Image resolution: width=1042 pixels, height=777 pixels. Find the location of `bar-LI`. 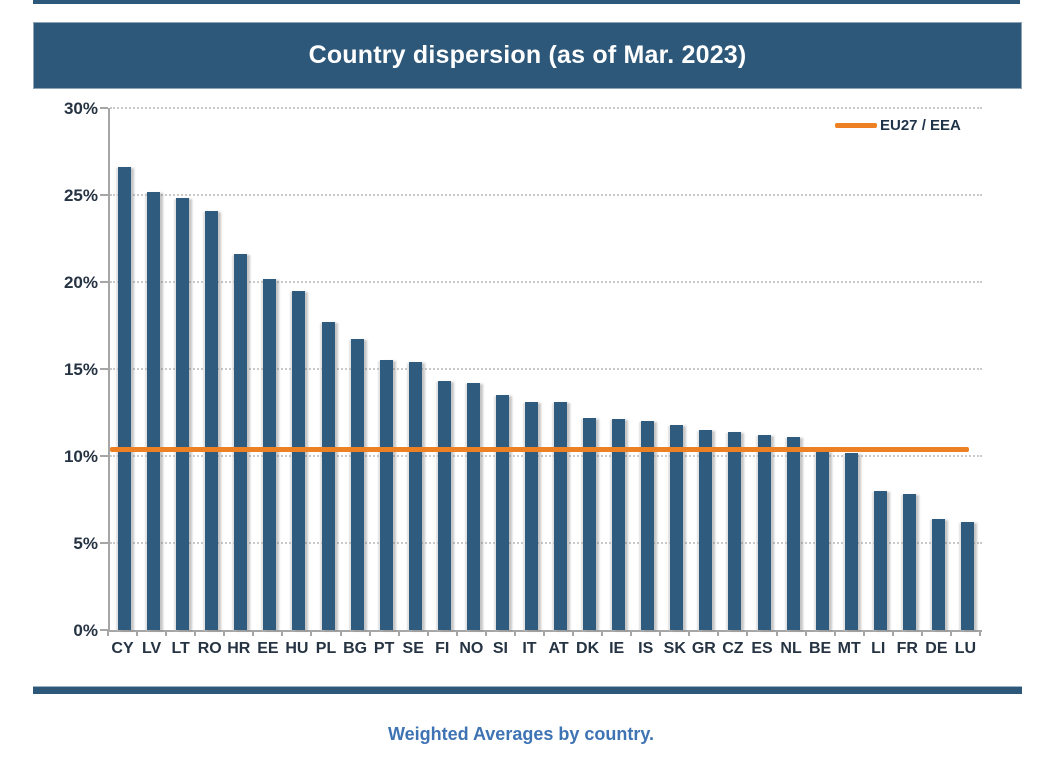

bar-LI is located at coordinates (880, 560).